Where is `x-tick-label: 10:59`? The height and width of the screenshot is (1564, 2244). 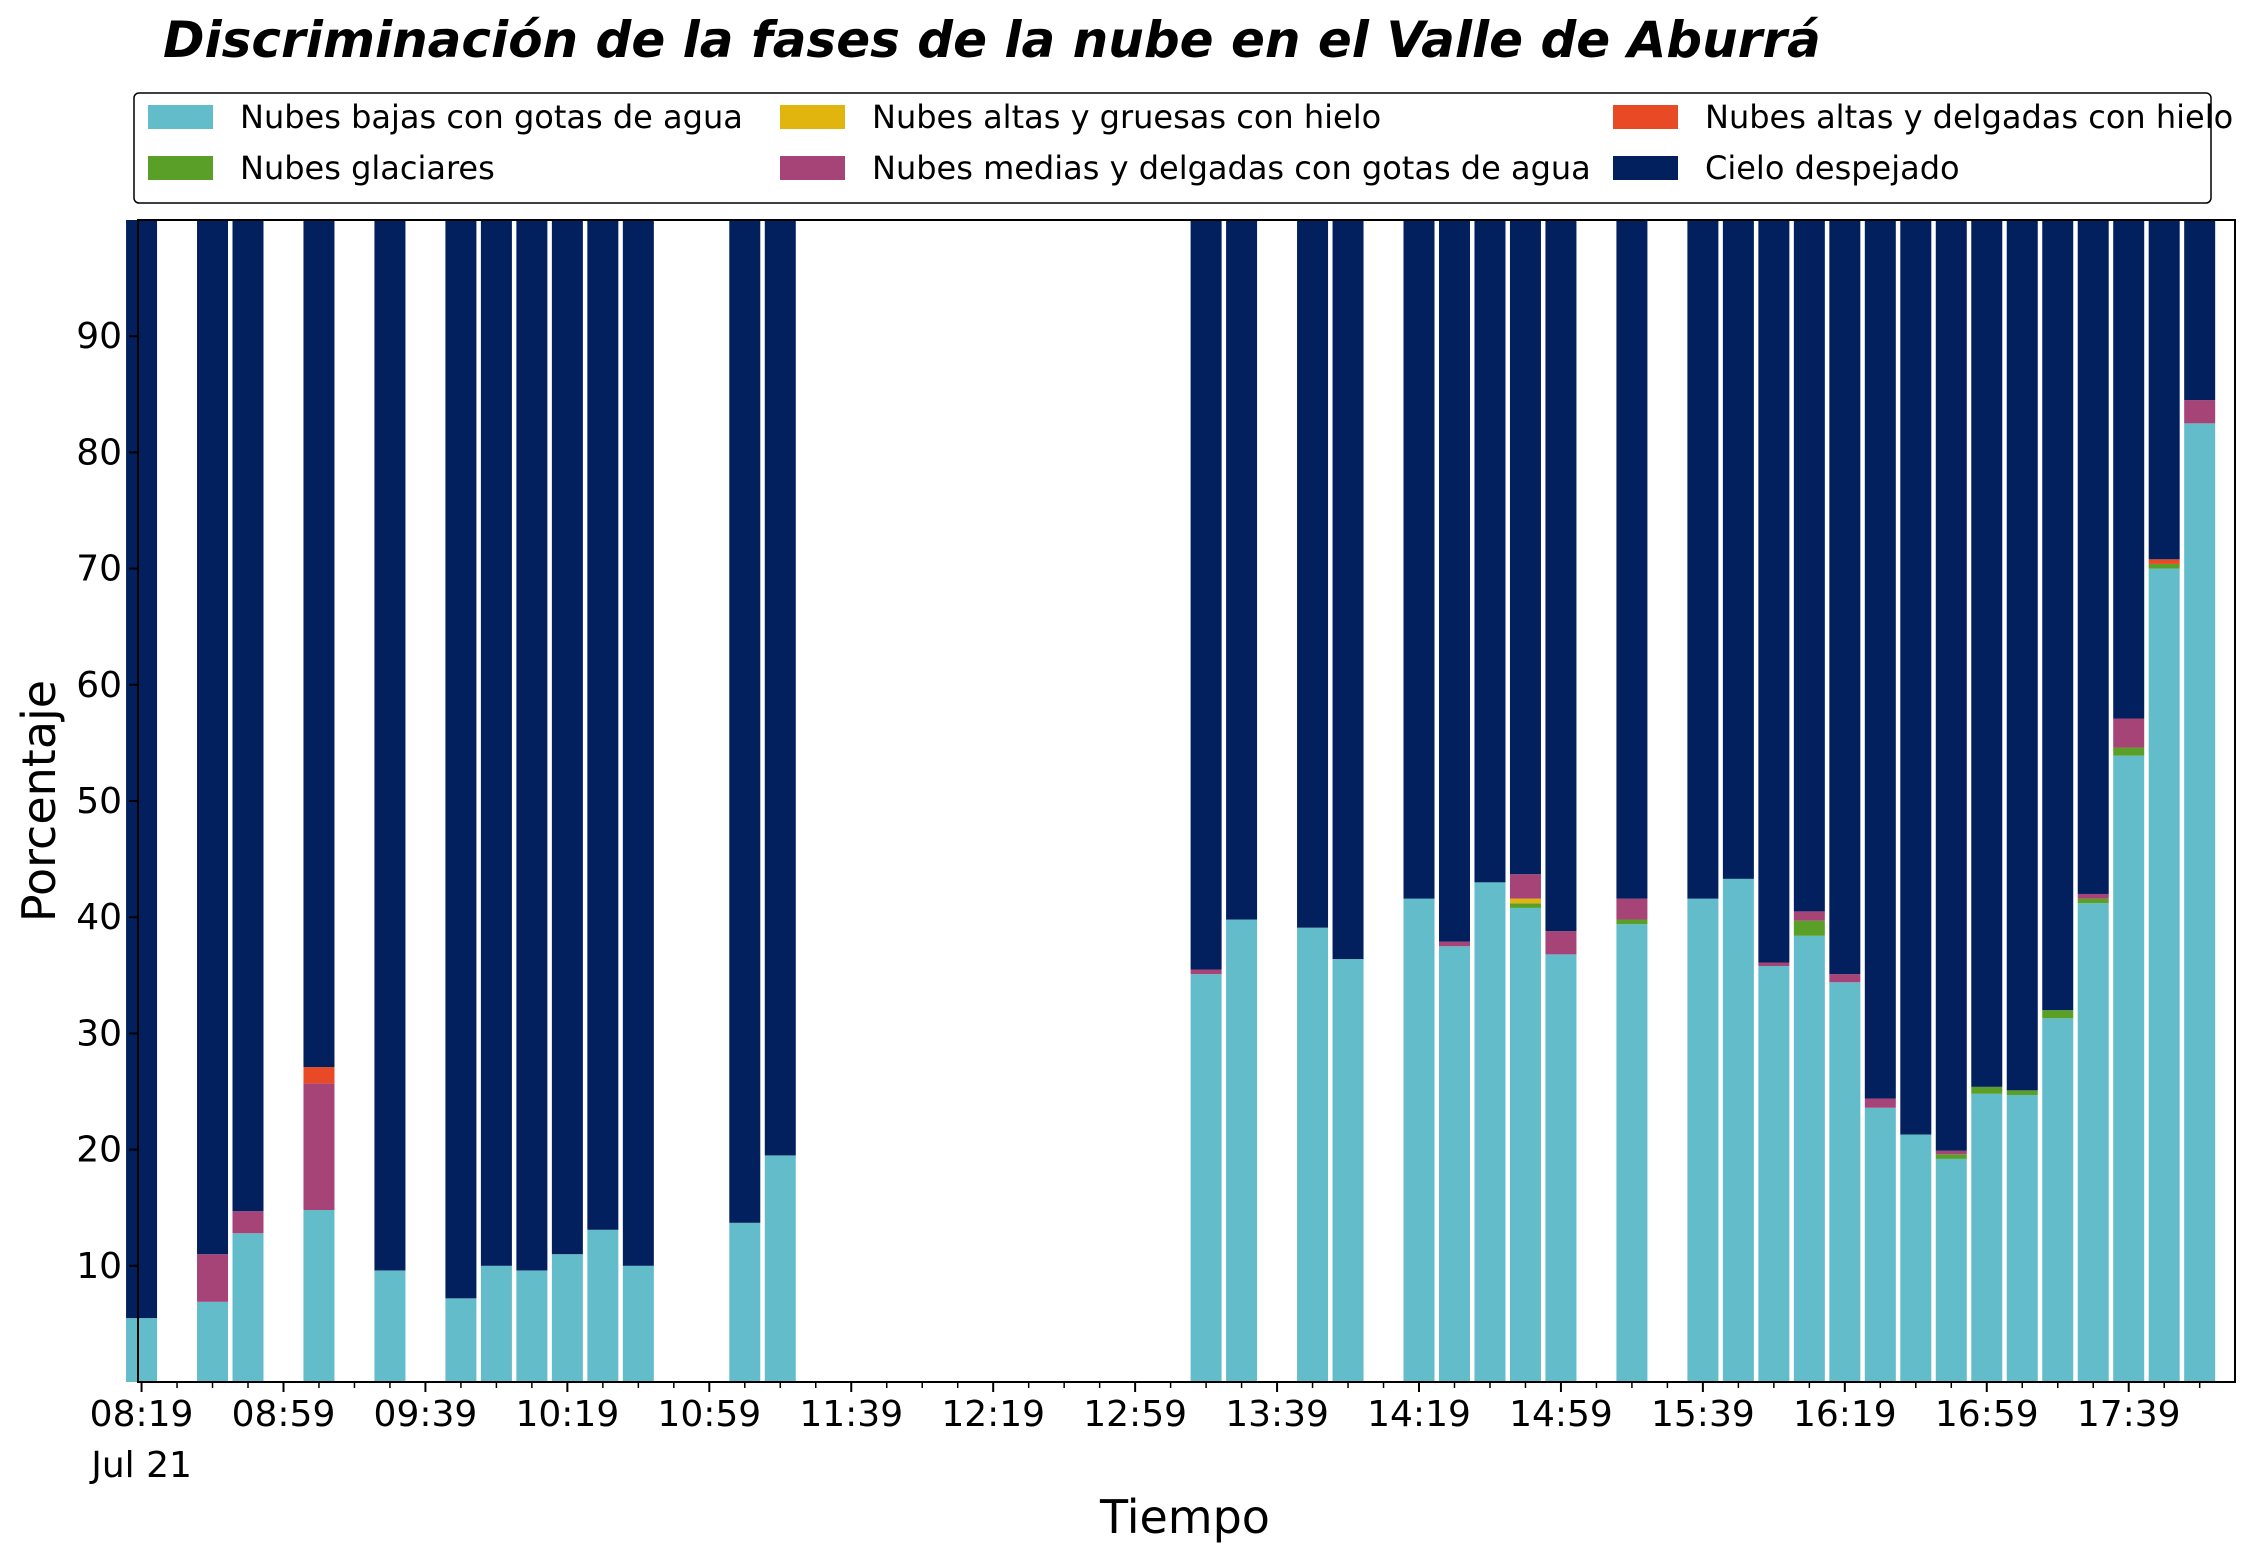
x-tick-label: 10:59 is located at coordinates (709, 1414).